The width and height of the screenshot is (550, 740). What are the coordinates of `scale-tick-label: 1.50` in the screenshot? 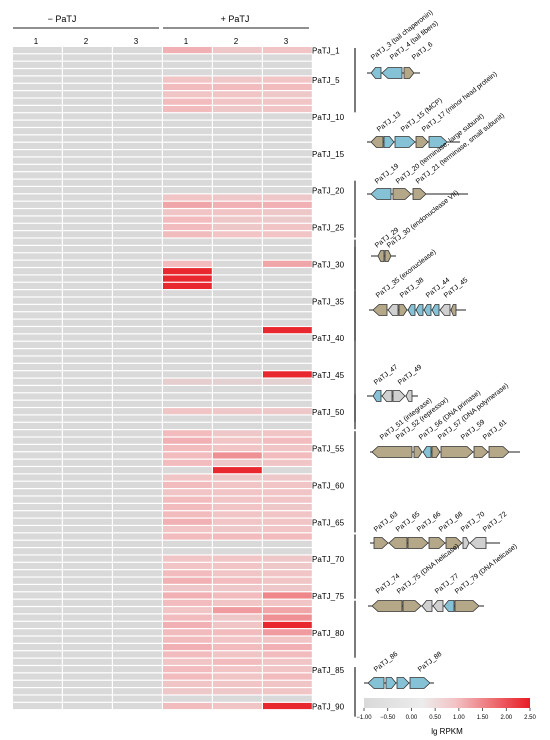 It's located at (483, 718).